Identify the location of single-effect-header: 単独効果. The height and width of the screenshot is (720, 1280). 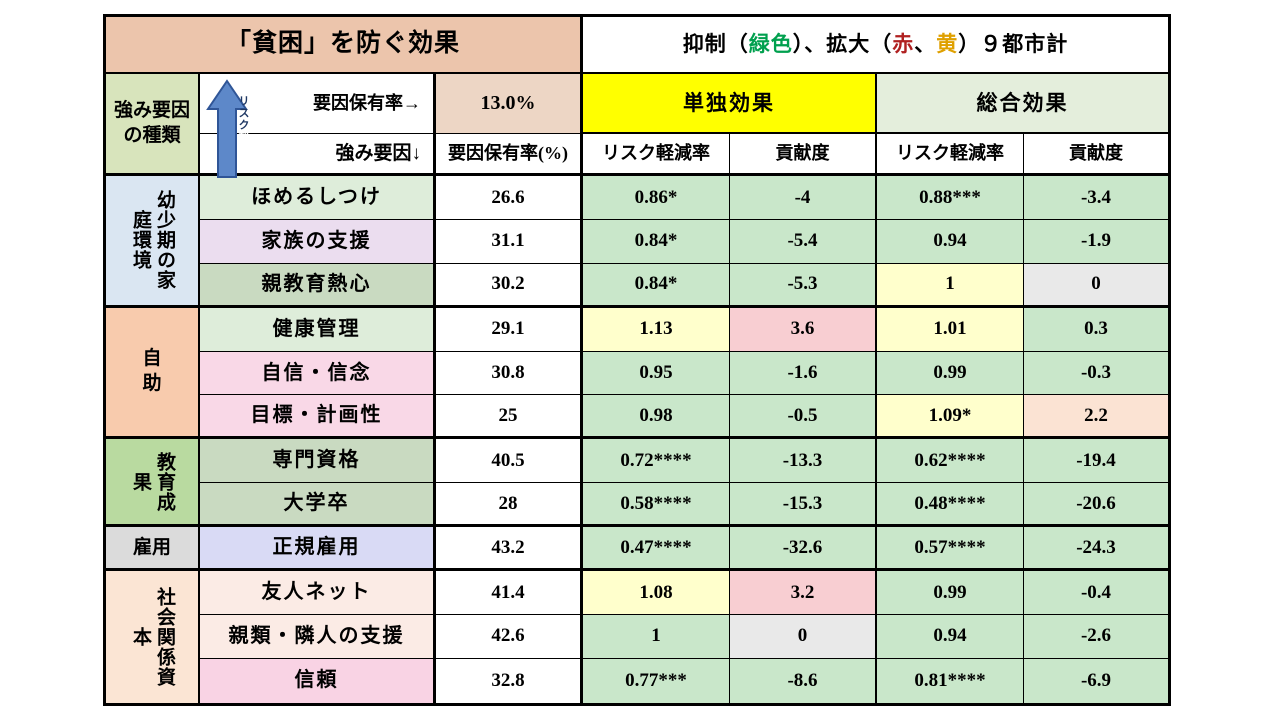
(730, 104).